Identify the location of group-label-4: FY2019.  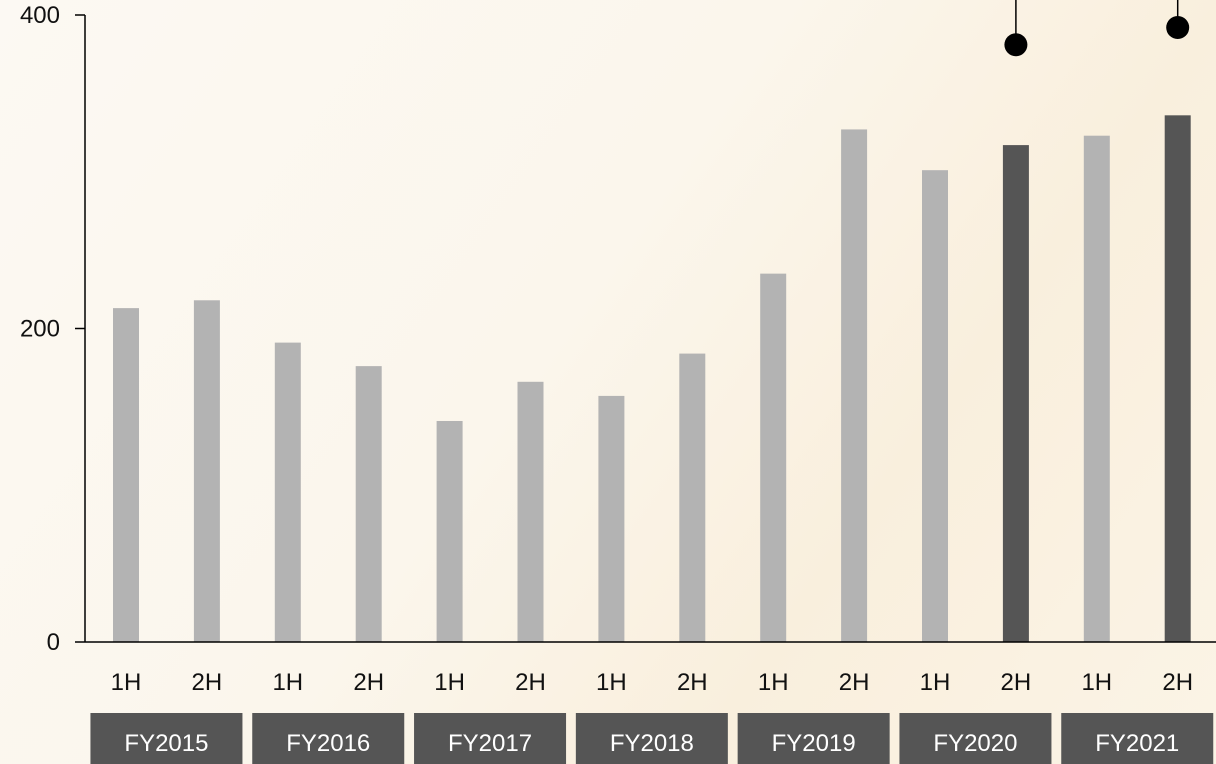
(814, 743).